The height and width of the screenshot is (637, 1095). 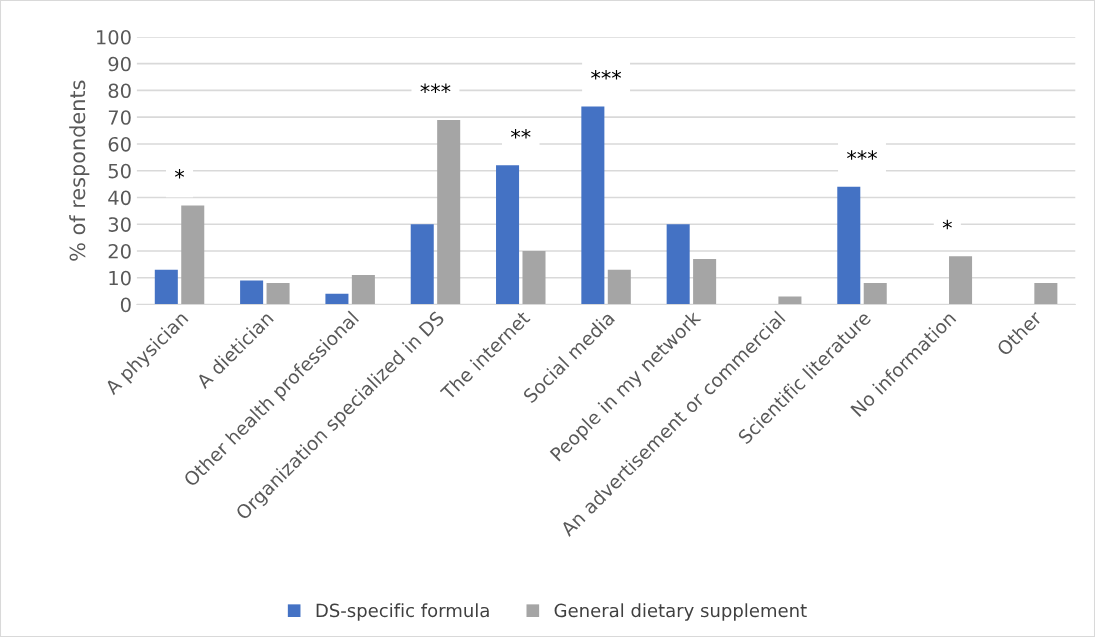 What do you see at coordinates (114, 37) in the screenshot?
I see `y-tick-label: 100` at bounding box center [114, 37].